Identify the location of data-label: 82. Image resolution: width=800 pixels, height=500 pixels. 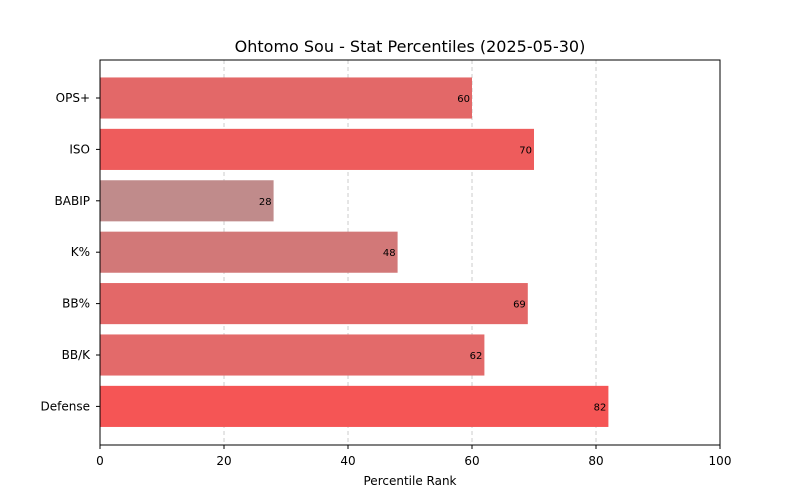
(600, 407).